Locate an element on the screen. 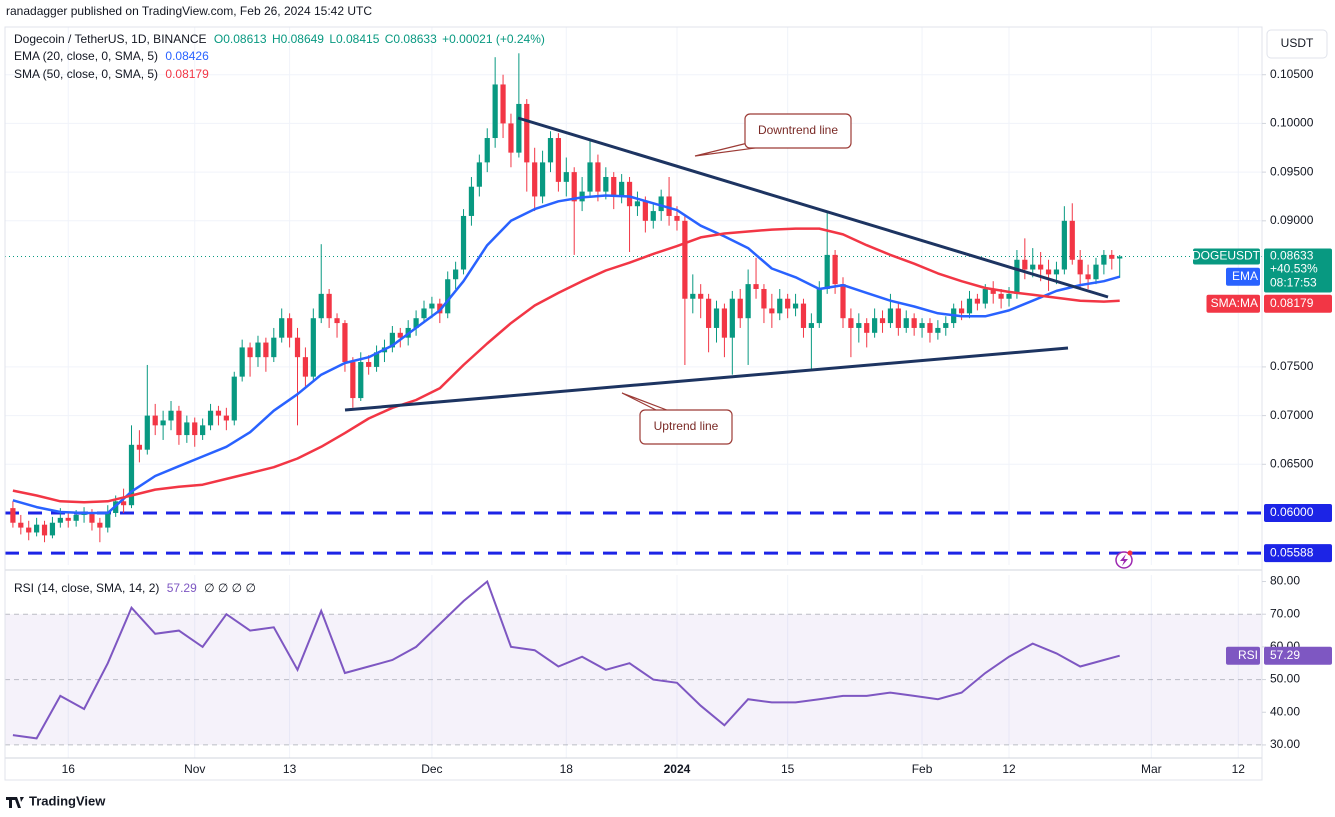  series-tag-value: 0.08179 is located at coordinates (1292, 303).